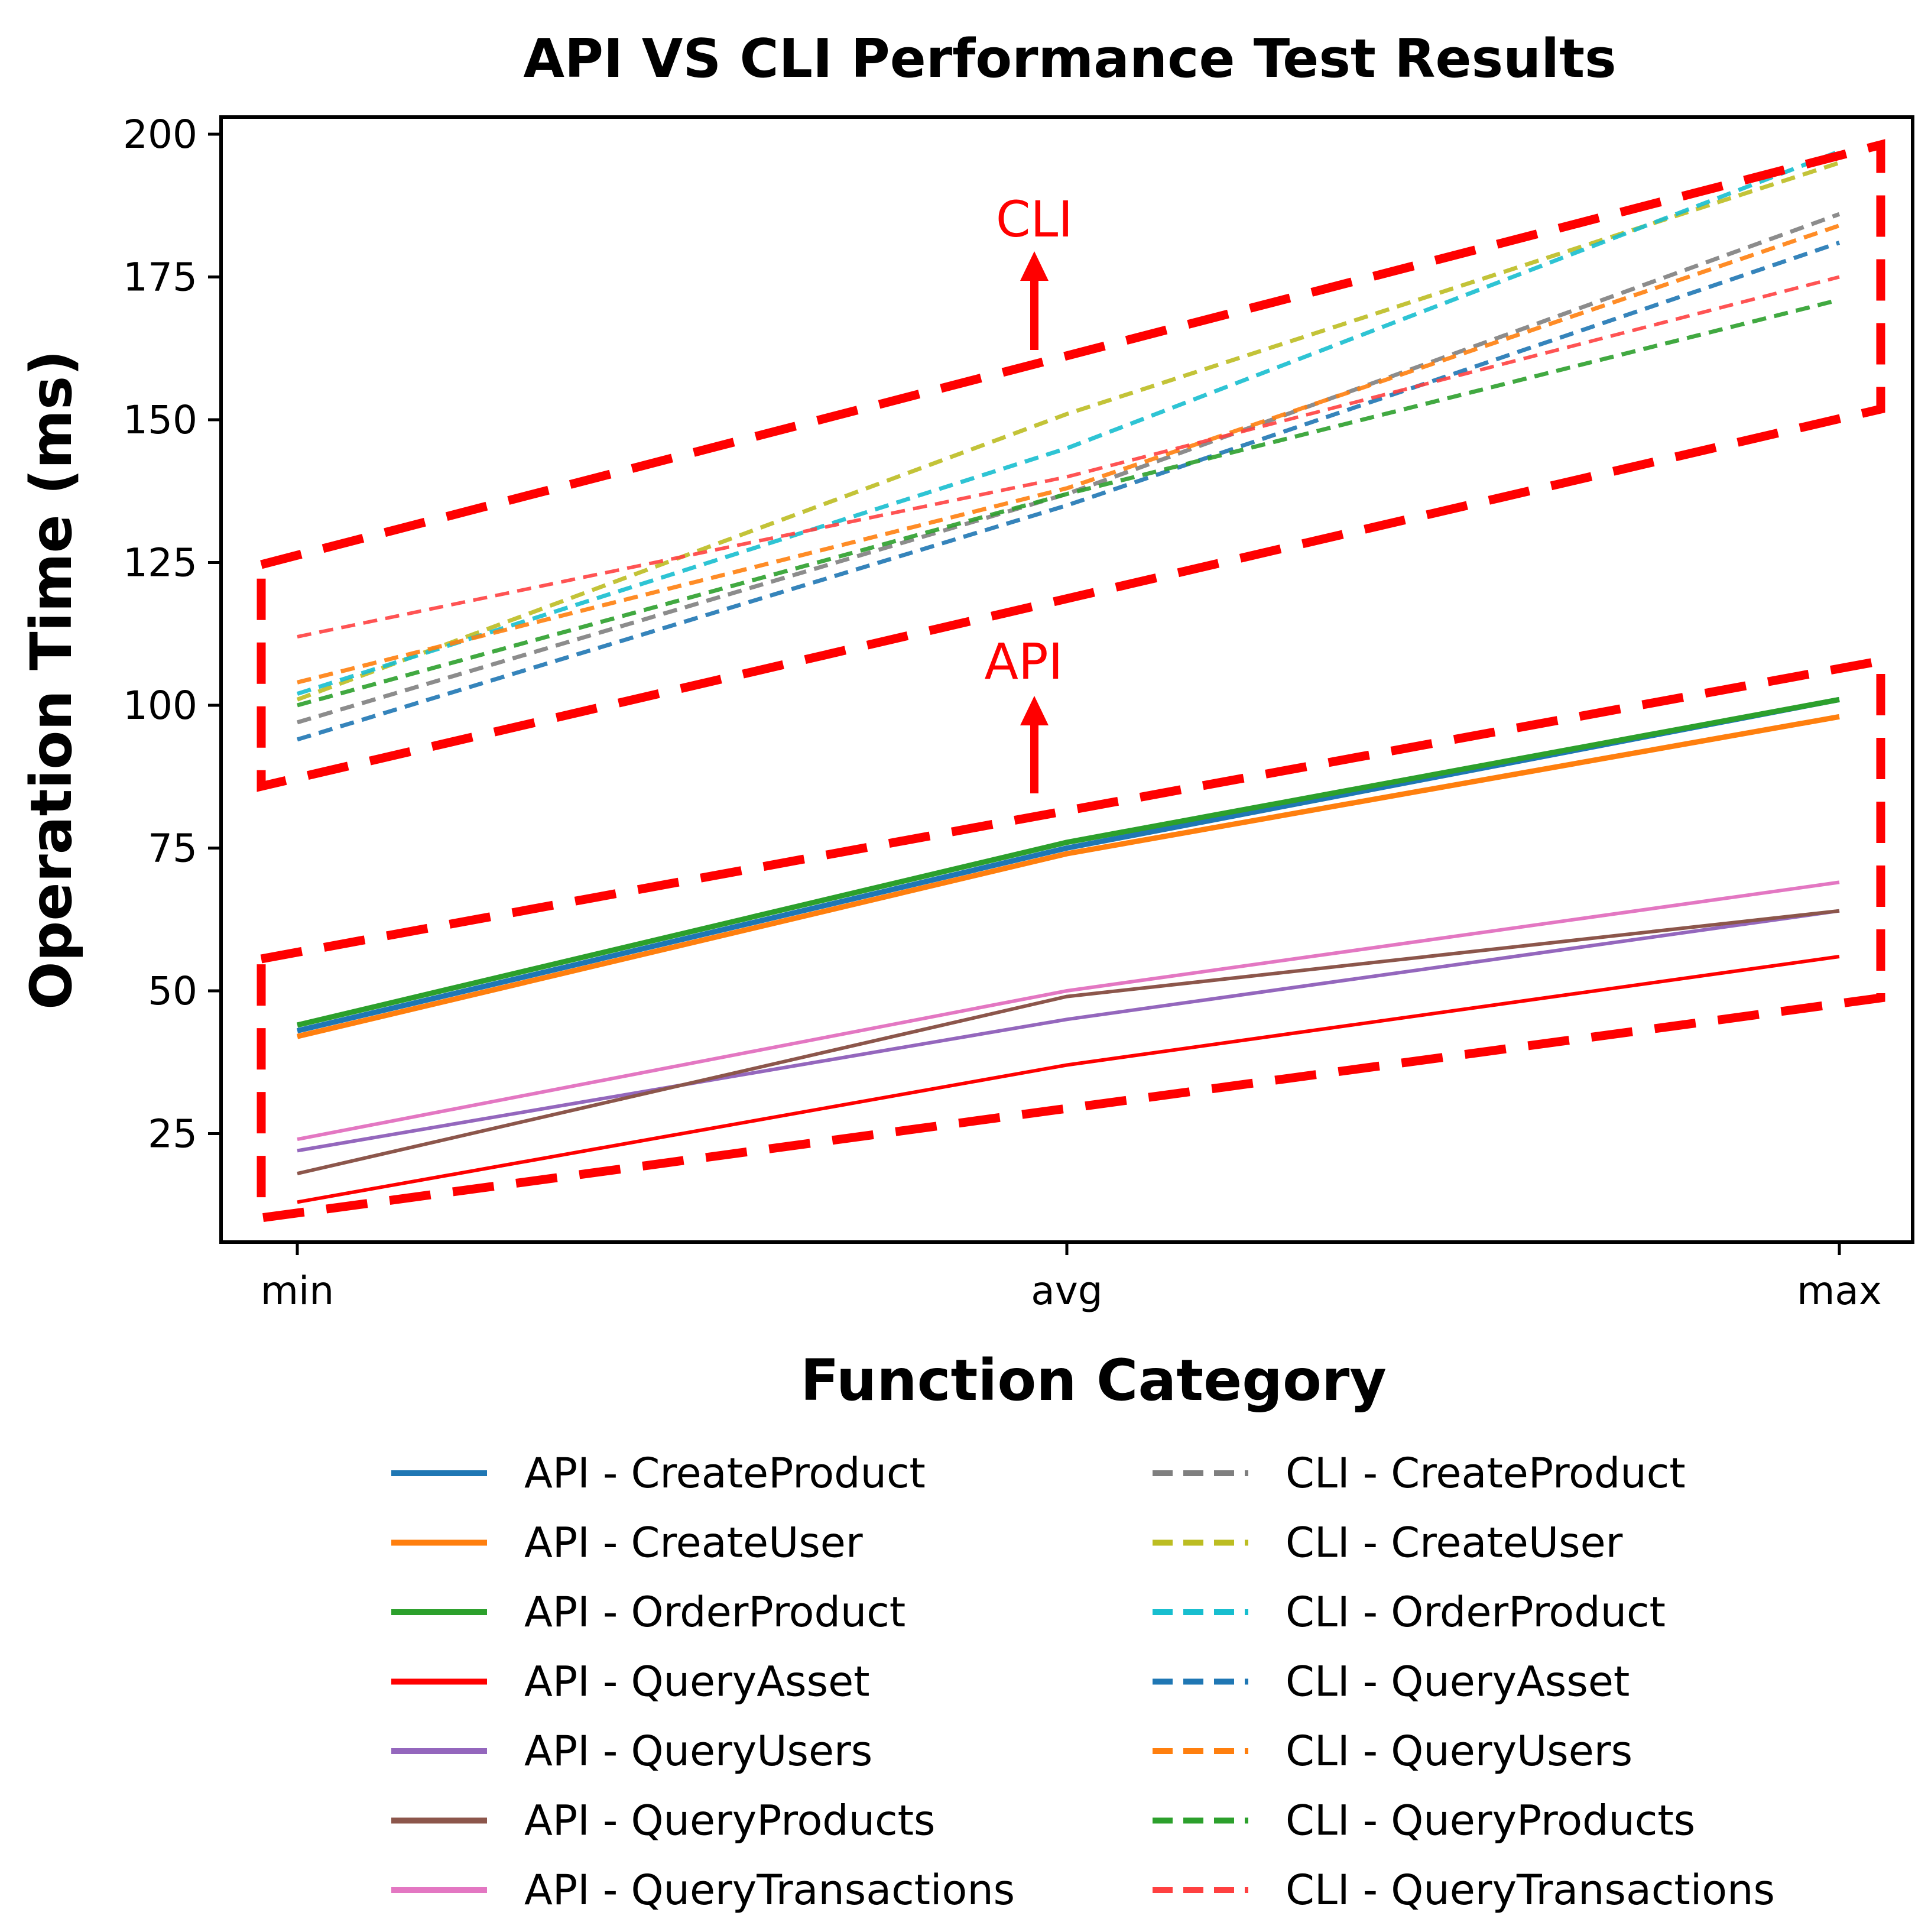 The width and height of the screenshot is (1928, 1932). Describe the element at coordinates (725, 1473) in the screenshot. I see `legend-label: API - CreateProduct` at that location.